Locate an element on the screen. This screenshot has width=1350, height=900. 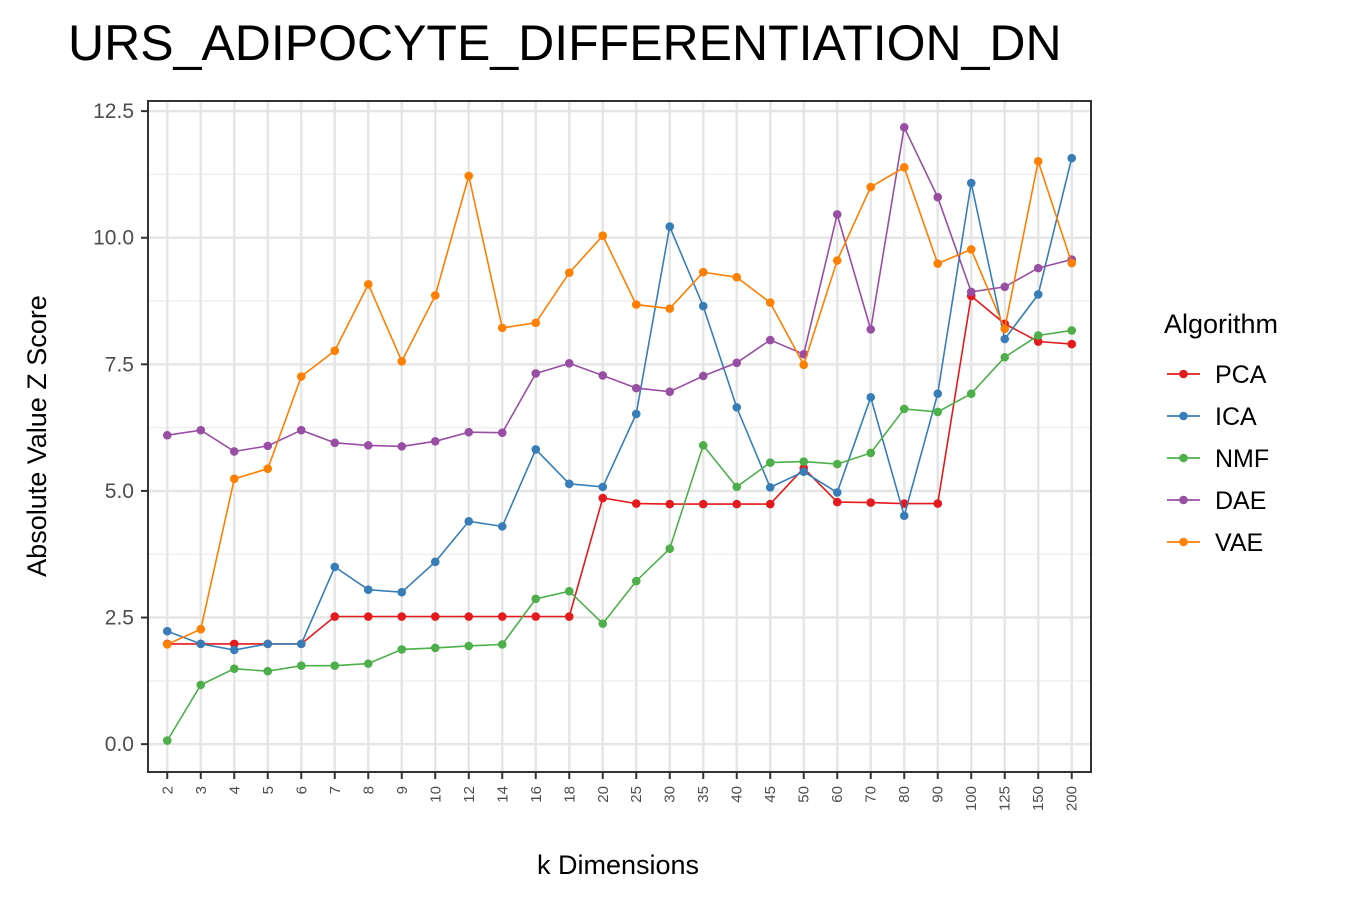
x-tick-label: 35 is located at coordinates (703, 794).